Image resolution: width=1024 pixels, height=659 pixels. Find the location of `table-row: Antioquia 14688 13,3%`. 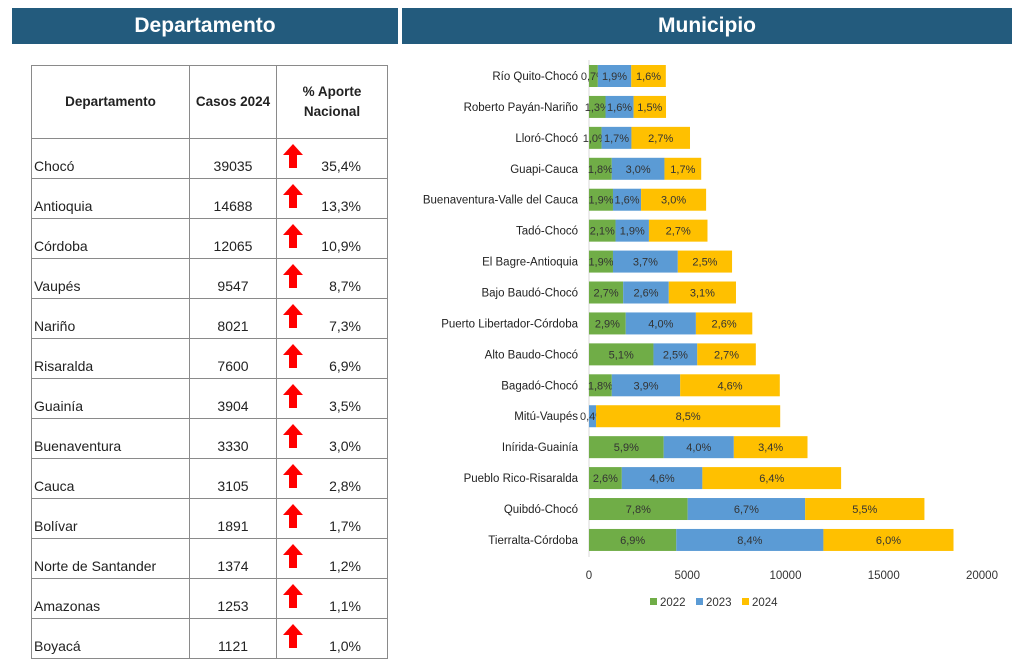

table-row: Antioquia 14688 13,3% is located at coordinates (209, 198).